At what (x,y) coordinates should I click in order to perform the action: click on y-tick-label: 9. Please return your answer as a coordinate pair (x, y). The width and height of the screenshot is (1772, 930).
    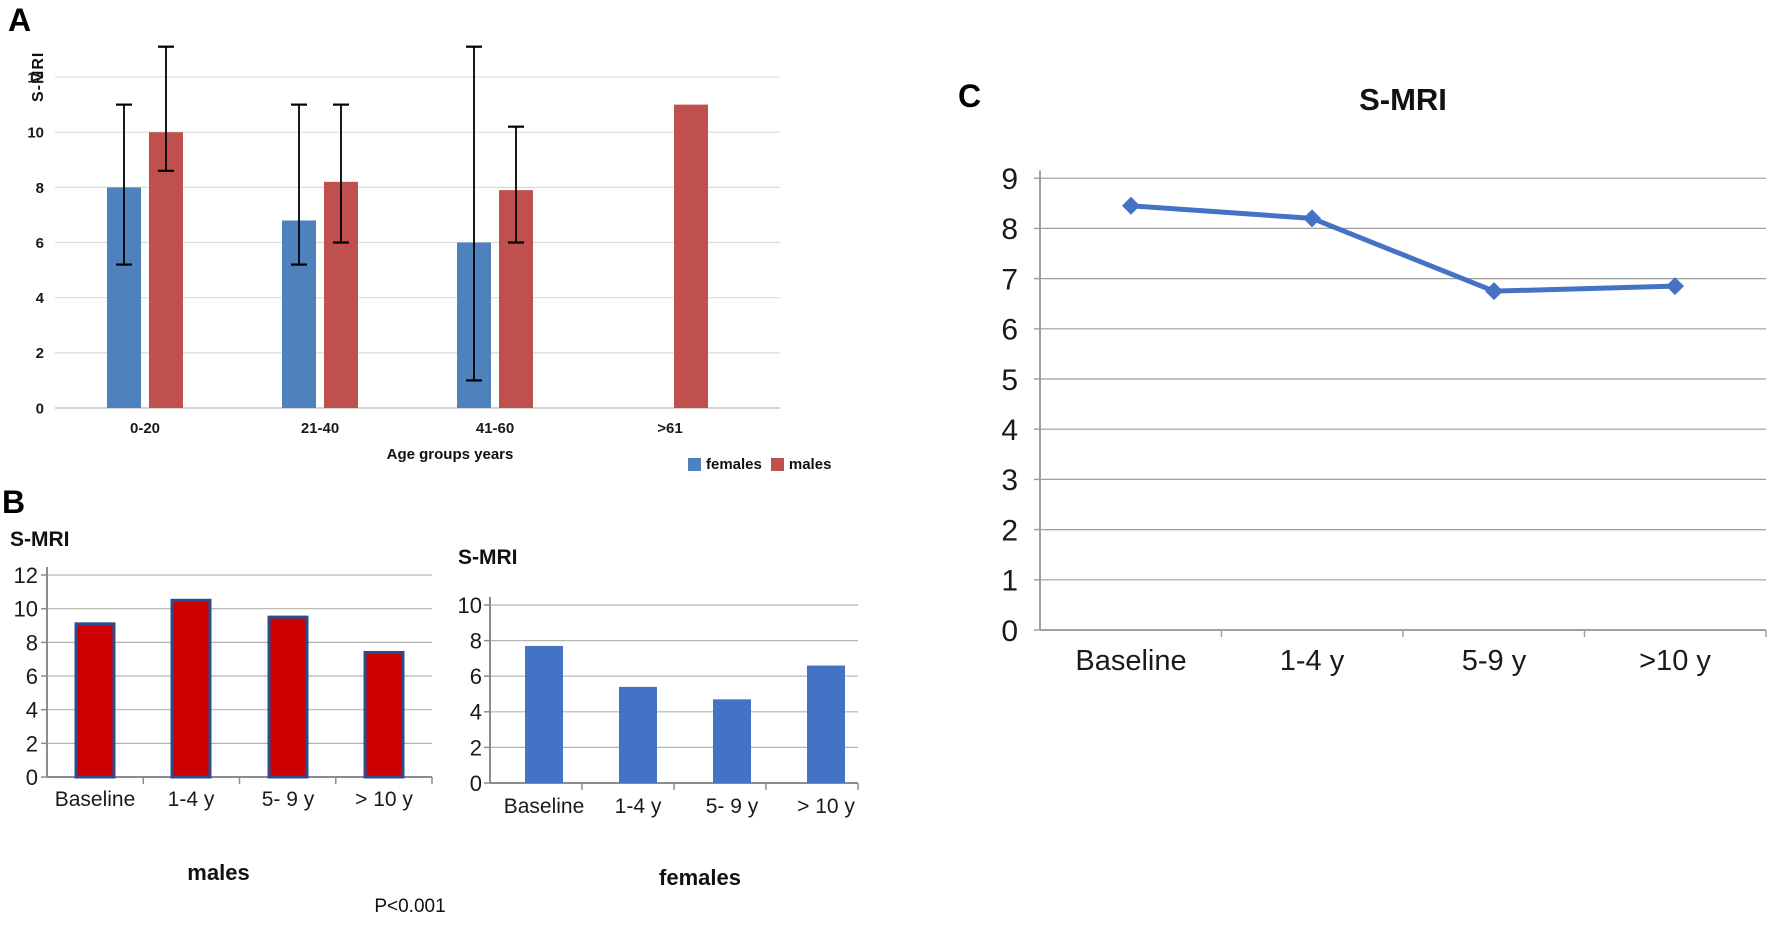
    Looking at the image, I should click on (1009, 179).